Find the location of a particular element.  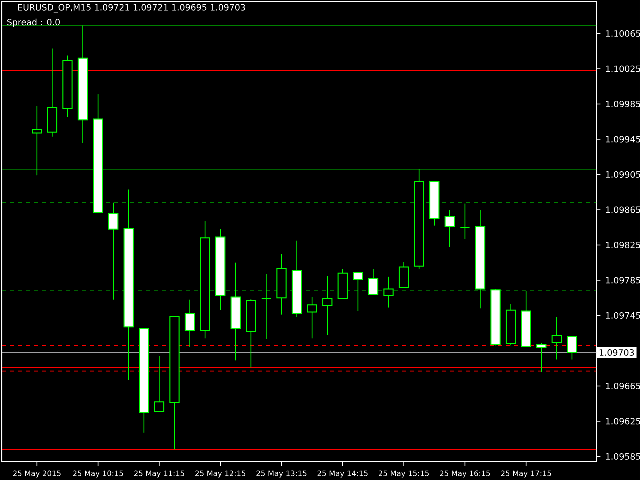

y-tick-label: 1.09825 is located at coordinates (623, 245).